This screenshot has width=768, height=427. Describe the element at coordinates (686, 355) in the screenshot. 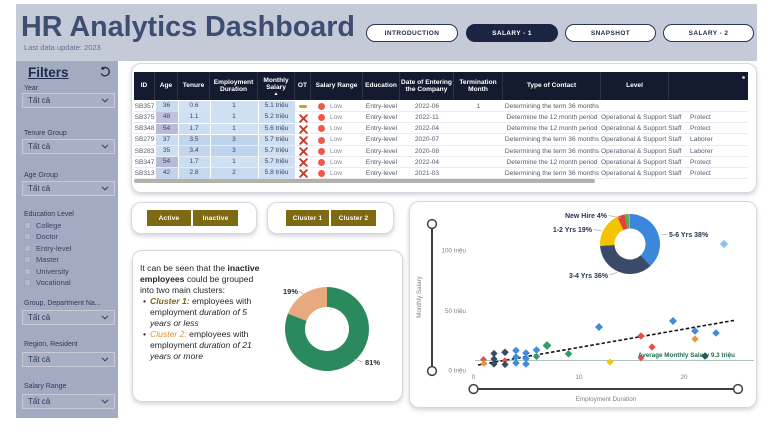

I see `svg-text:Average Monthly Salary 9.3 tri: Average Monthly Salary 9.3 triệu` at that location.